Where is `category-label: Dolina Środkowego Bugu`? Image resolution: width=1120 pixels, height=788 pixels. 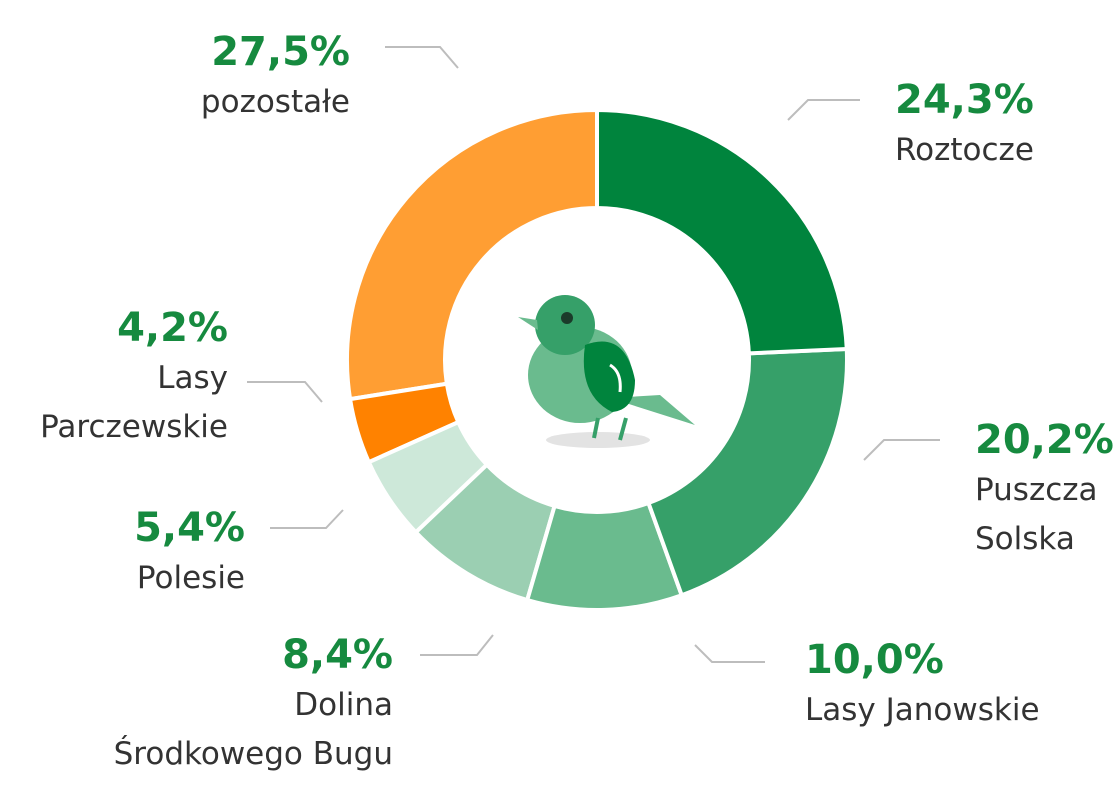 category-label: Dolina Środkowego Bugu is located at coordinates (253, 729).